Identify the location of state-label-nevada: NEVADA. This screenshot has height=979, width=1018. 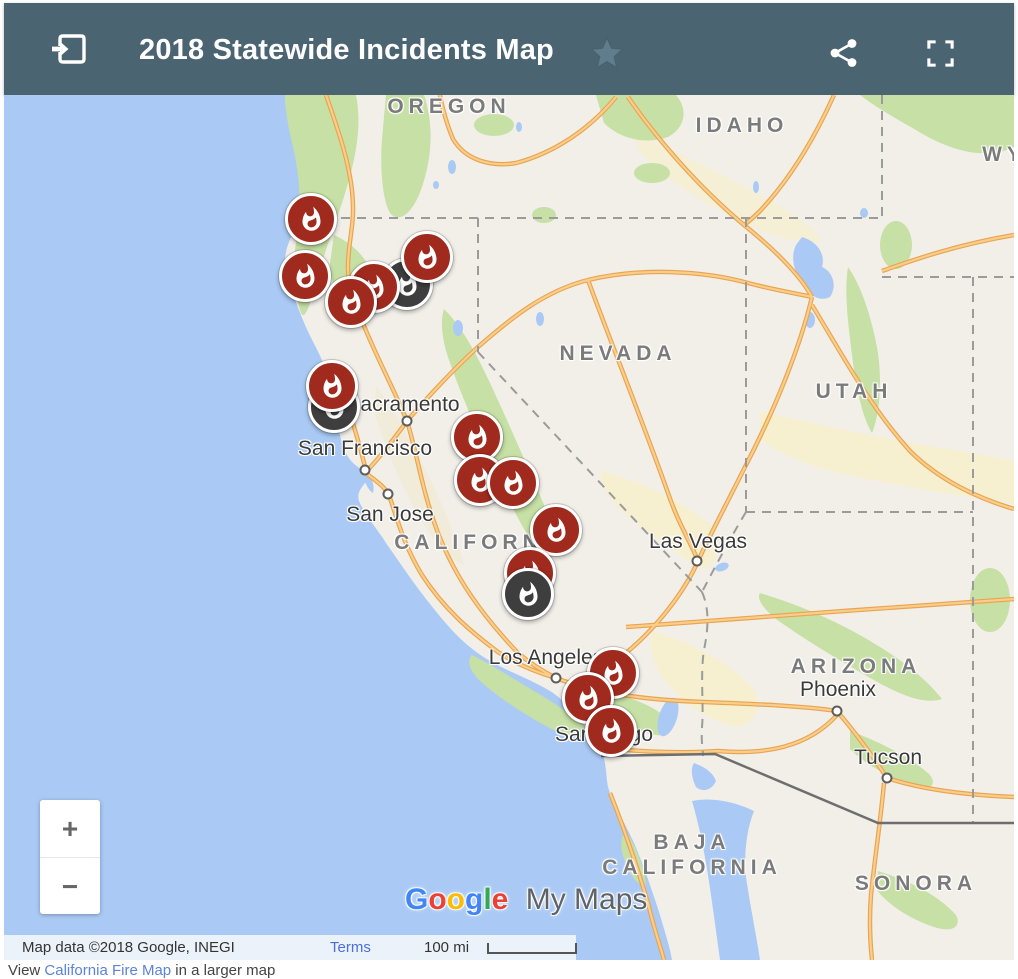
(618, 353).